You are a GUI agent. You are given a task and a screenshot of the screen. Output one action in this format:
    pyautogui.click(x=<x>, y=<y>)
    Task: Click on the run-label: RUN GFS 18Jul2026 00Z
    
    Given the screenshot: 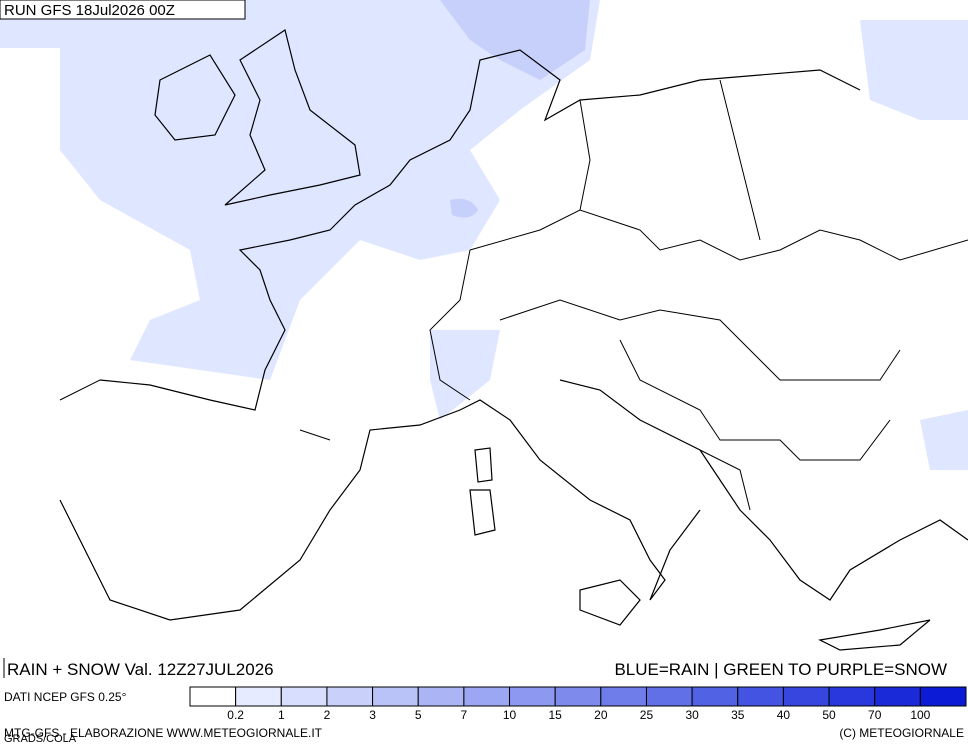 What is the action you would take?
    pyautogui.click(x=89, y=10)
    